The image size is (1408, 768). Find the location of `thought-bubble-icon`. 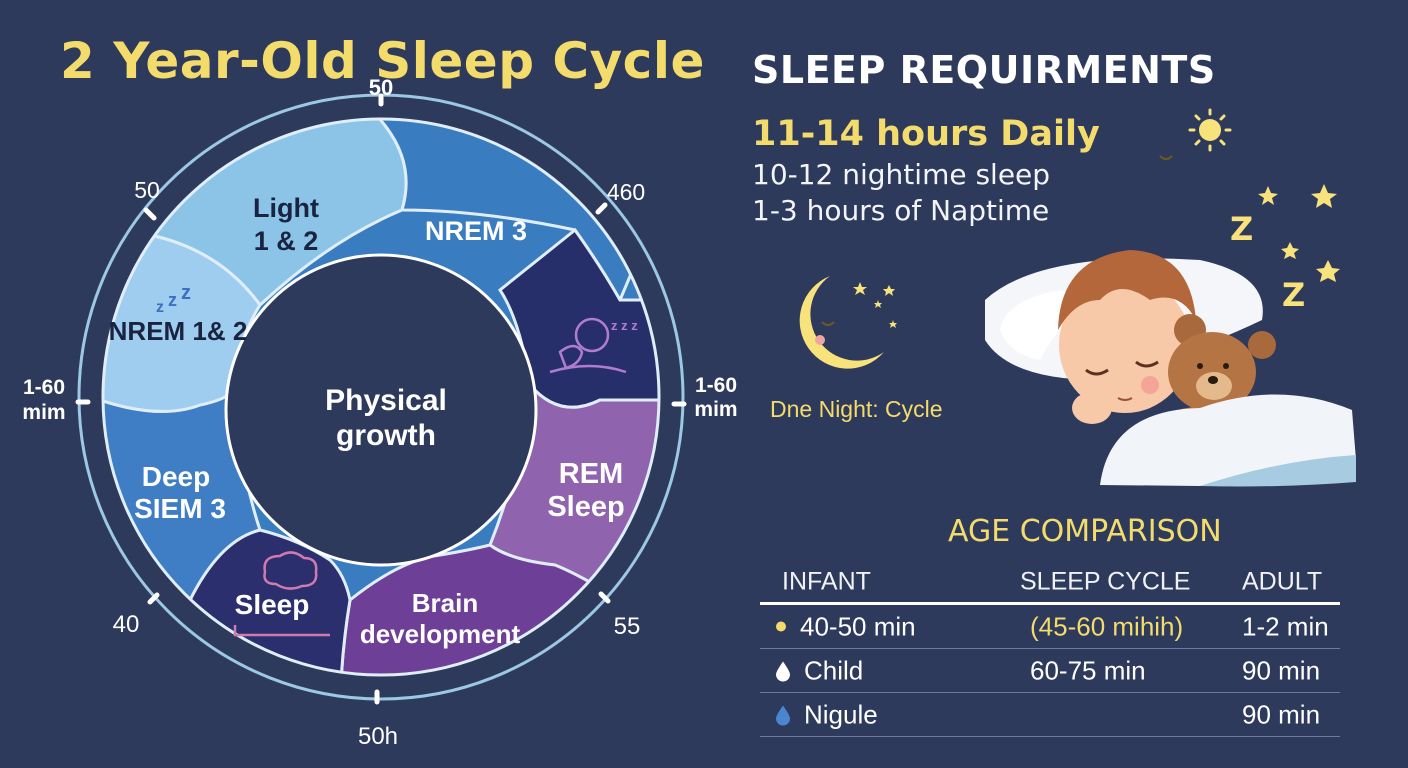

thought-bubble-icon is located at coordinates (281, 594).